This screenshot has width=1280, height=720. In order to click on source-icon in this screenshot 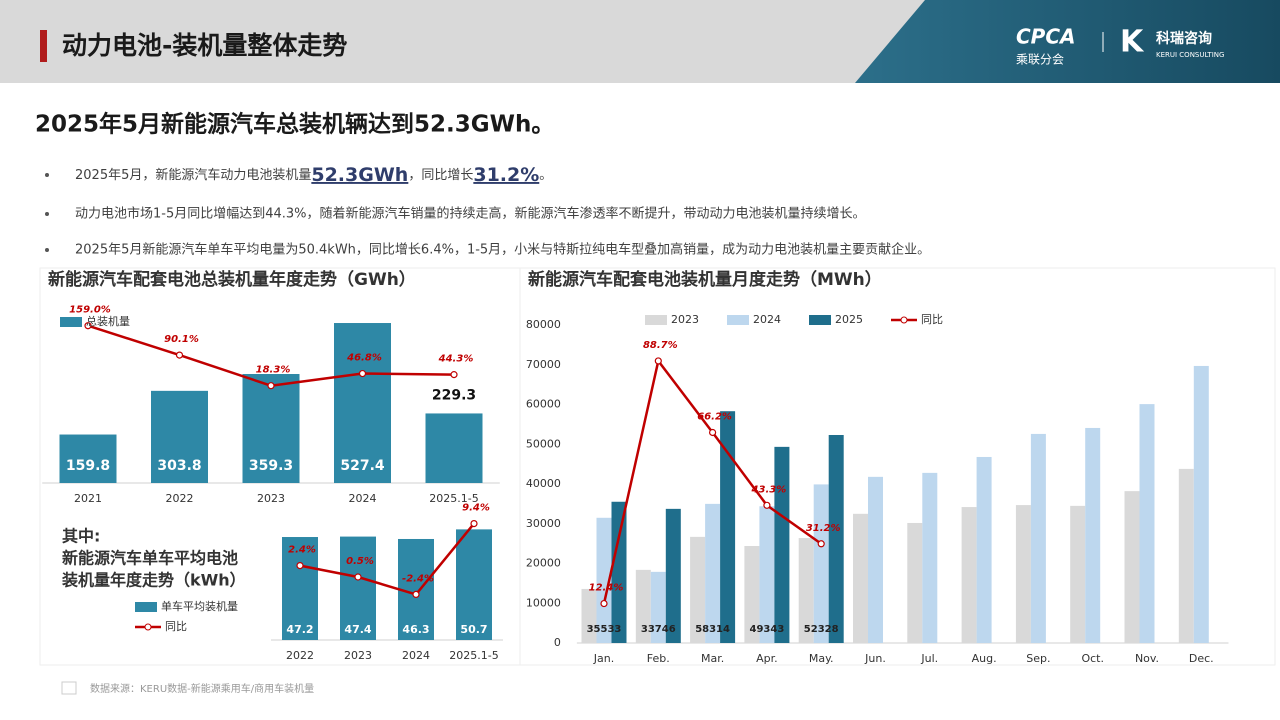, I will do `click(69, 688)`.